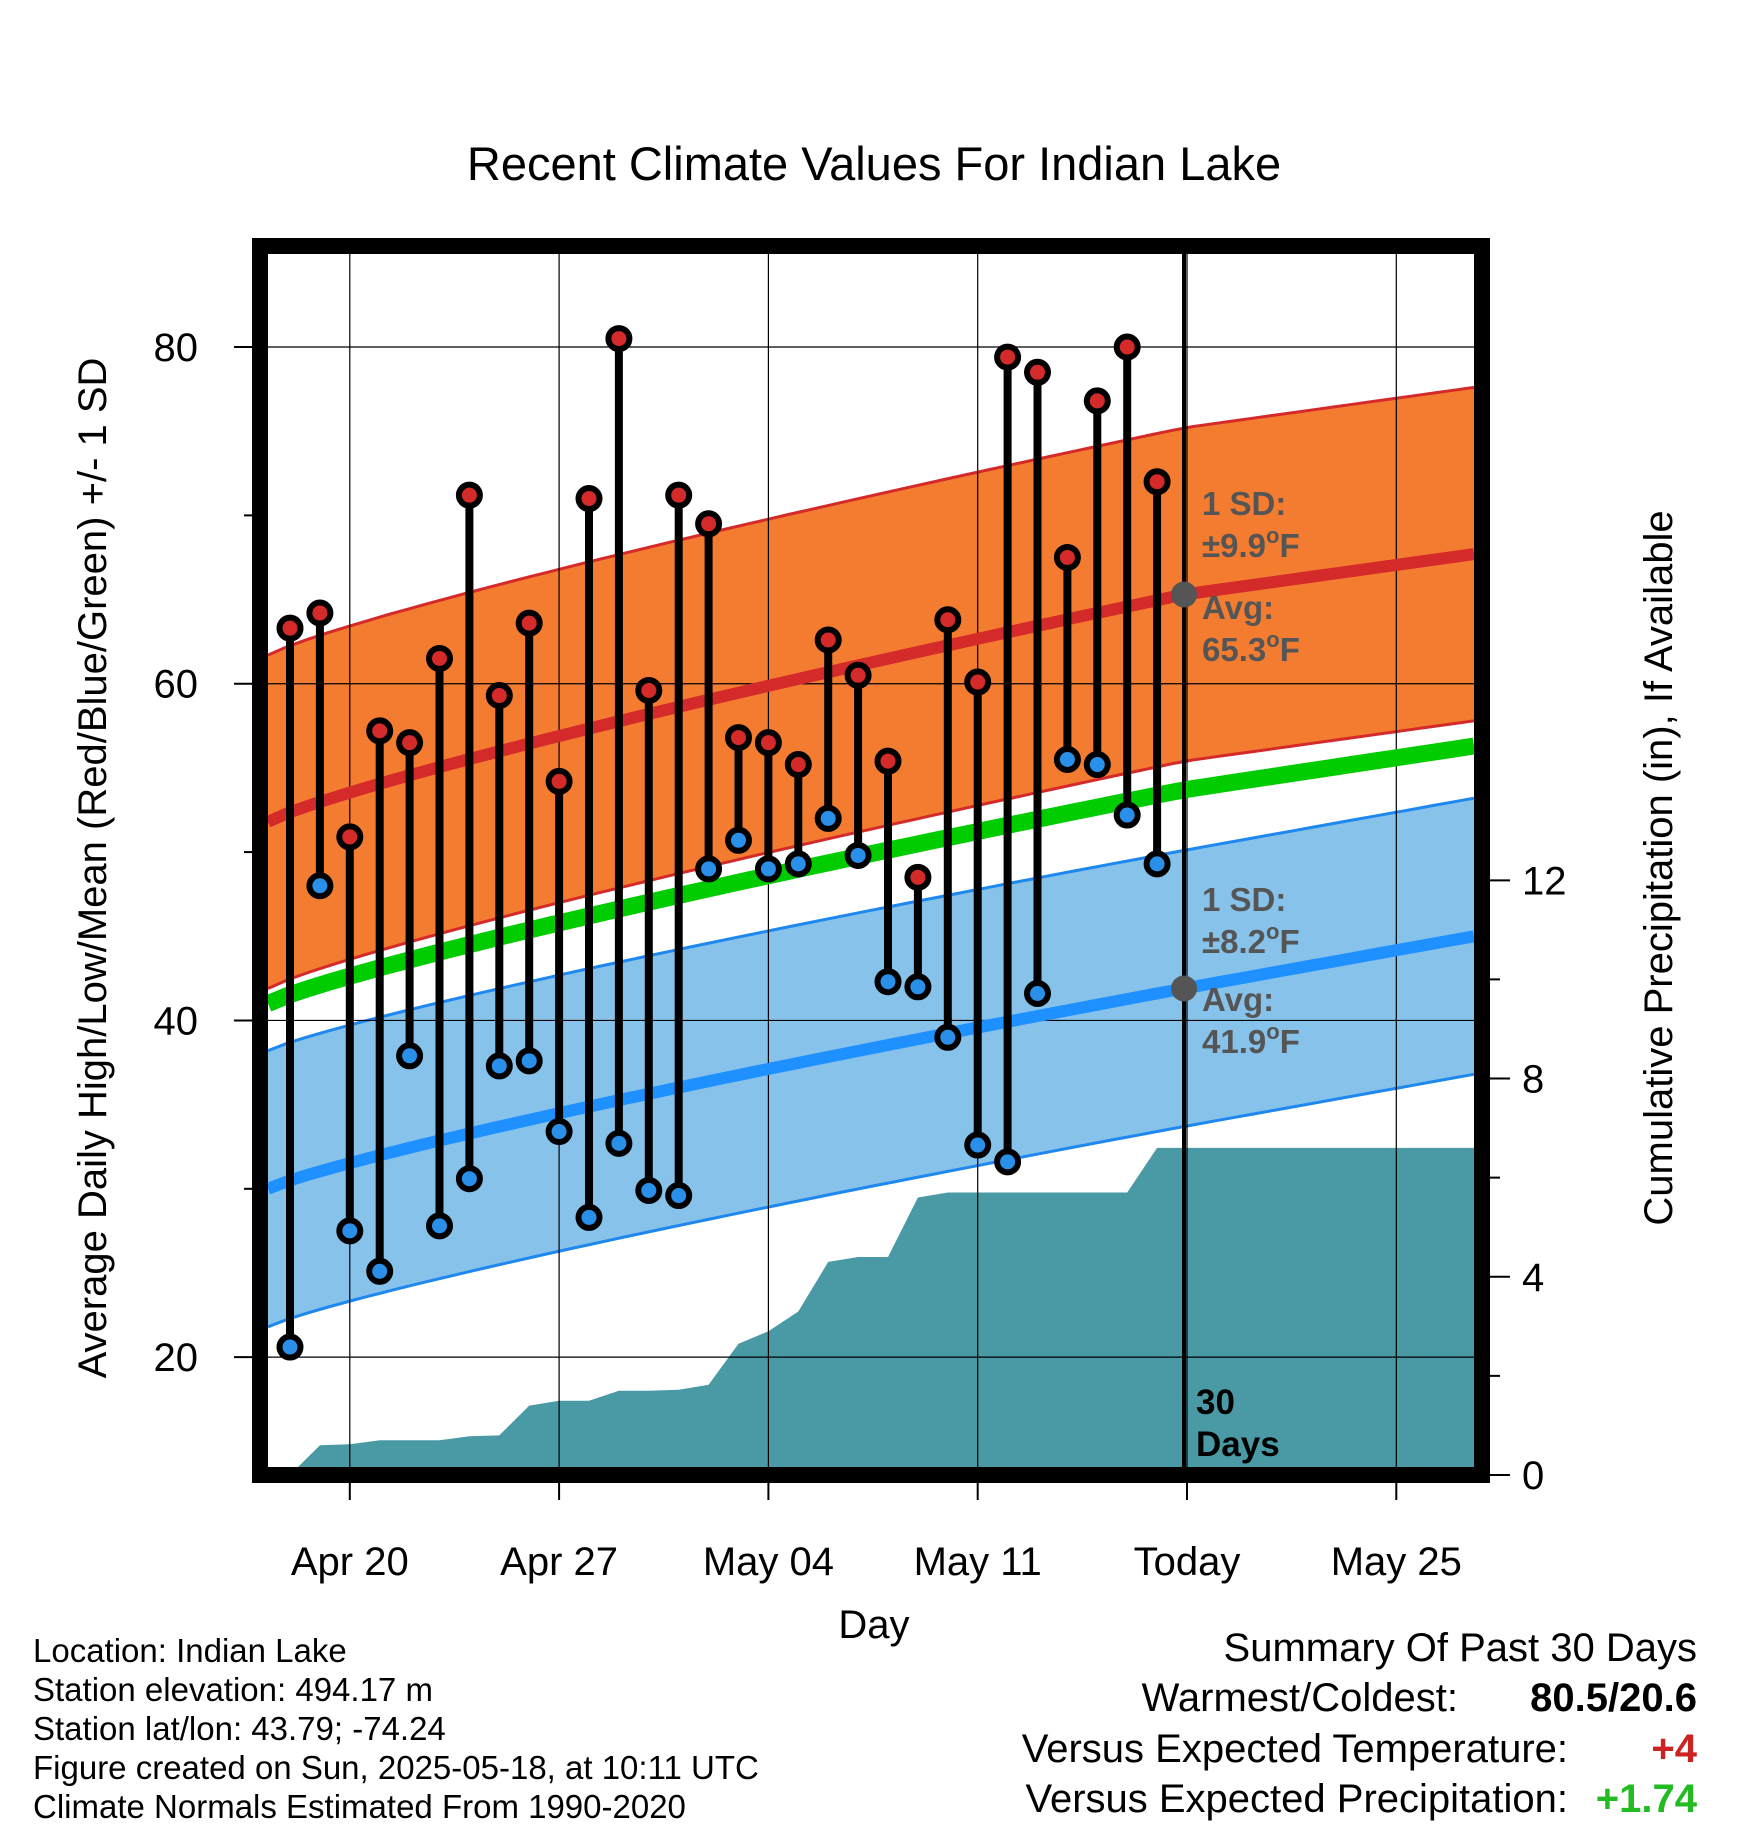 This screenshot has width=1748, height=1828. I want to click on low-sd-annotation-1: 1 SD:, so click(1244, 899).